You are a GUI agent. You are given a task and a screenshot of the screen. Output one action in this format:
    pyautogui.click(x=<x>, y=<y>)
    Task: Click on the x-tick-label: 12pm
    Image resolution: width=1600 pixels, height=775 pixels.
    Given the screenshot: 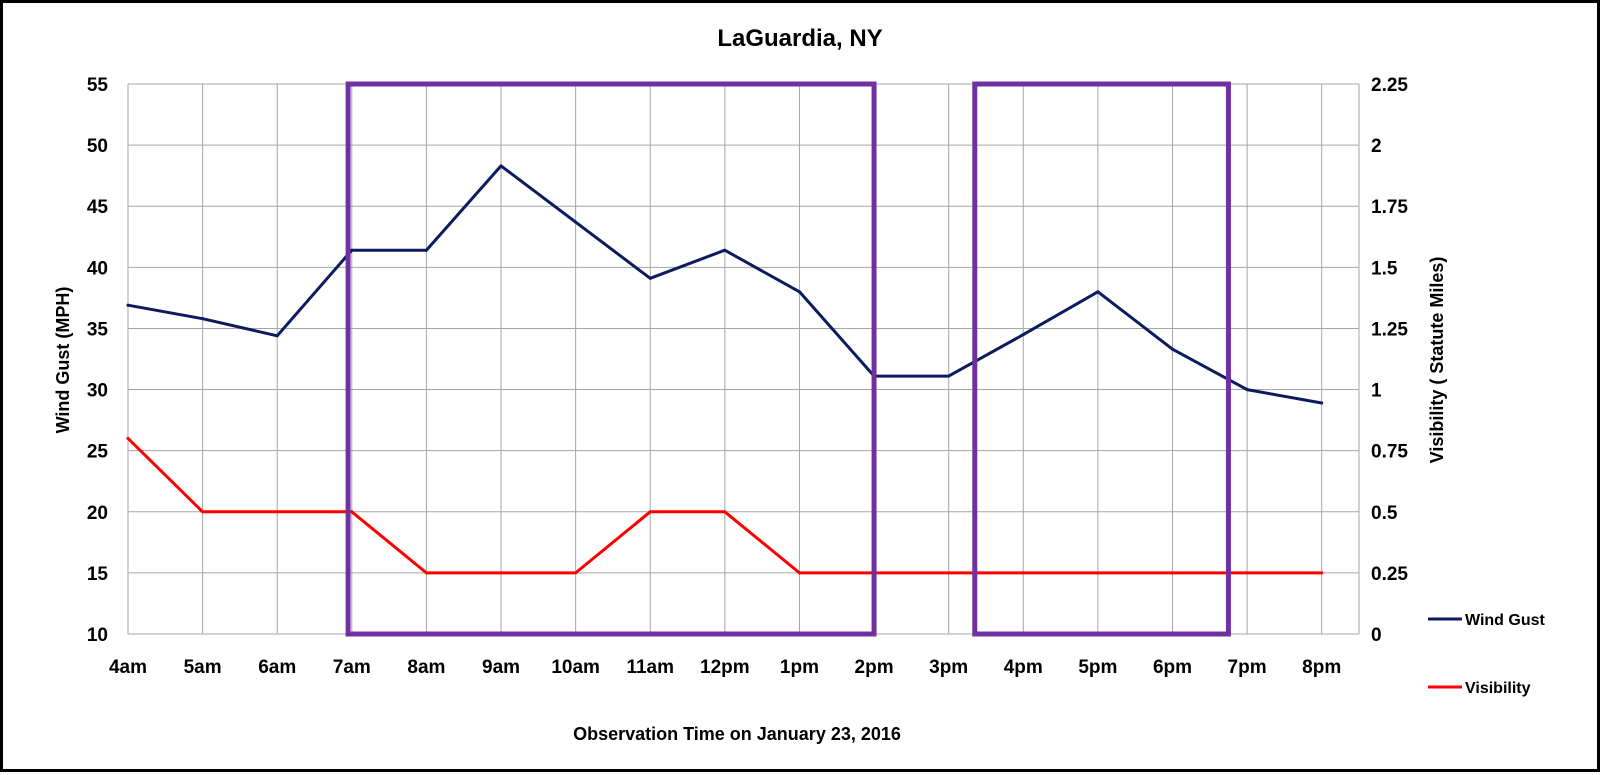 What is the action you would take?
    pyautogui.click(x=725, y=667)
    